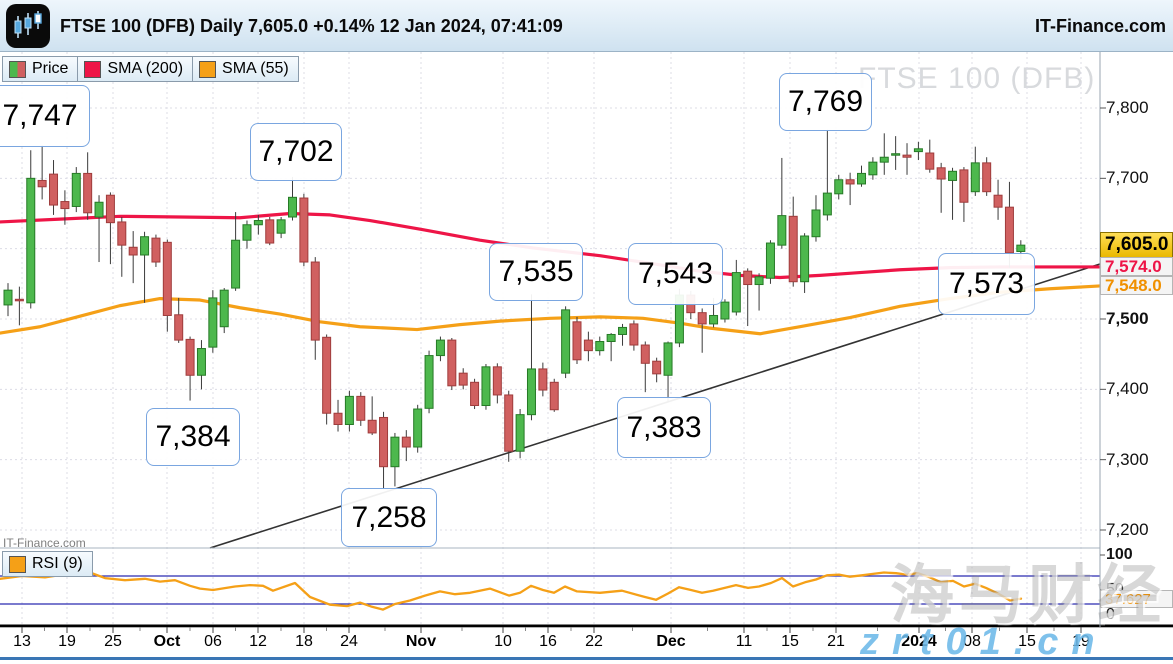 The width and height of the screenshot is (1173, 664). What do you see at coordinates (503, 641) in the screenshot?
I see `x-axis-label: 10` at bounding box center [503, 641].